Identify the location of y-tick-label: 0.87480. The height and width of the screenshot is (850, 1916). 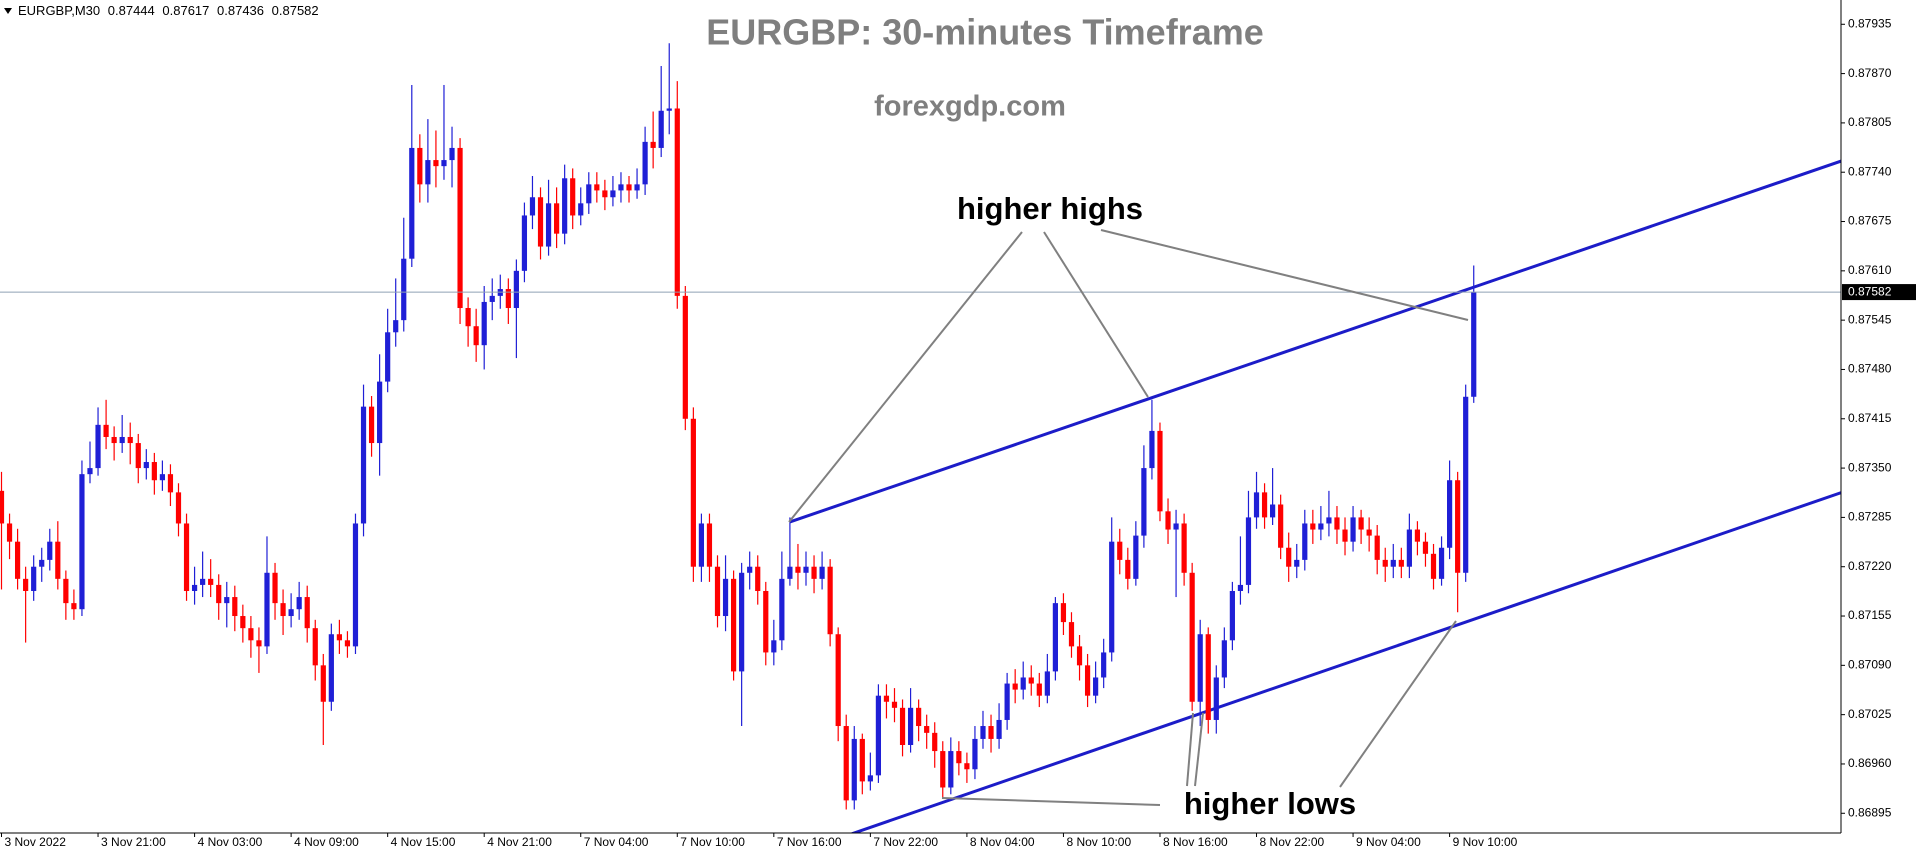
(1870, 369).